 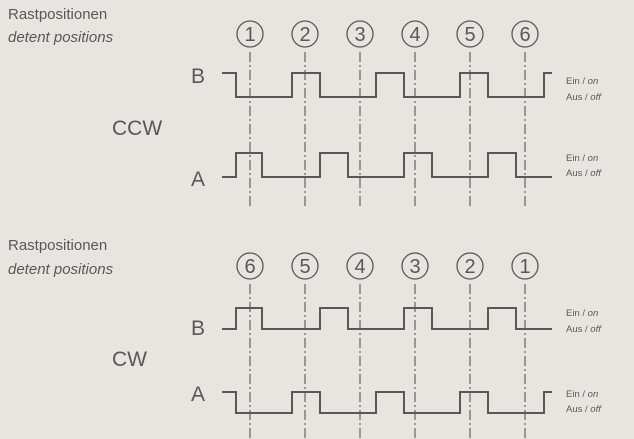 I want to click on direction-label: CW, so click(x=129, y=359).